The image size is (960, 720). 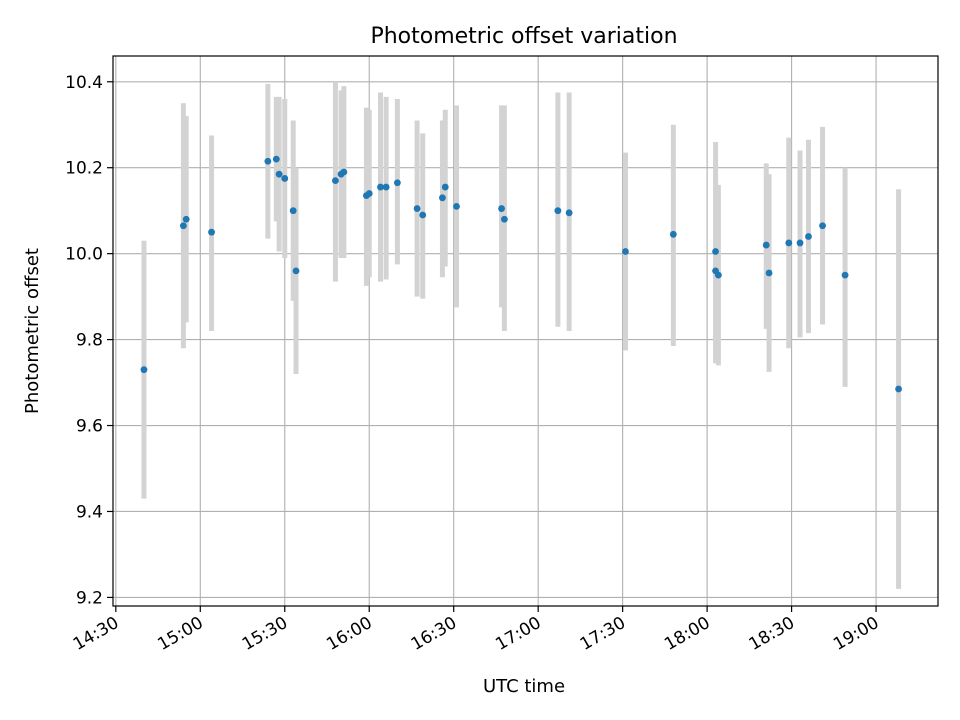 I want to click on y-axis-ticks: 9.2 9.4 9.6 9.8 10.0 10.2 10.4, so click(x=89, y=340).